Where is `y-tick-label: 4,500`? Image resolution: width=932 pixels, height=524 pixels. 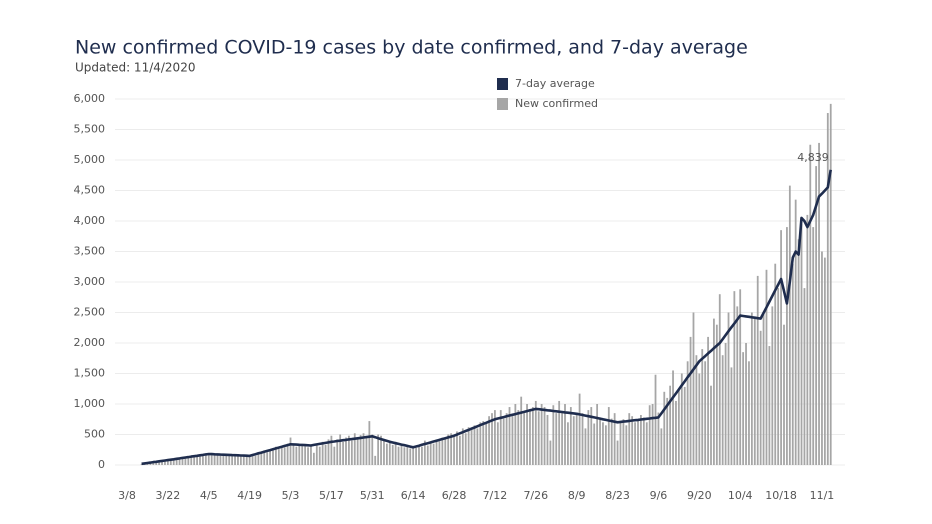
y-tick-label: 4,500 is located at coordinates (90, 190).